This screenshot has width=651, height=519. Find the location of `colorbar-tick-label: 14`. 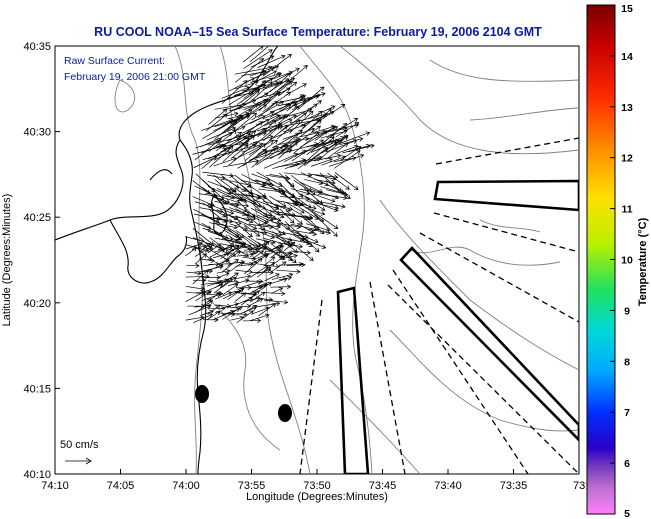

colorbar-tick-label: 14 is located at coordinates (627, 57).